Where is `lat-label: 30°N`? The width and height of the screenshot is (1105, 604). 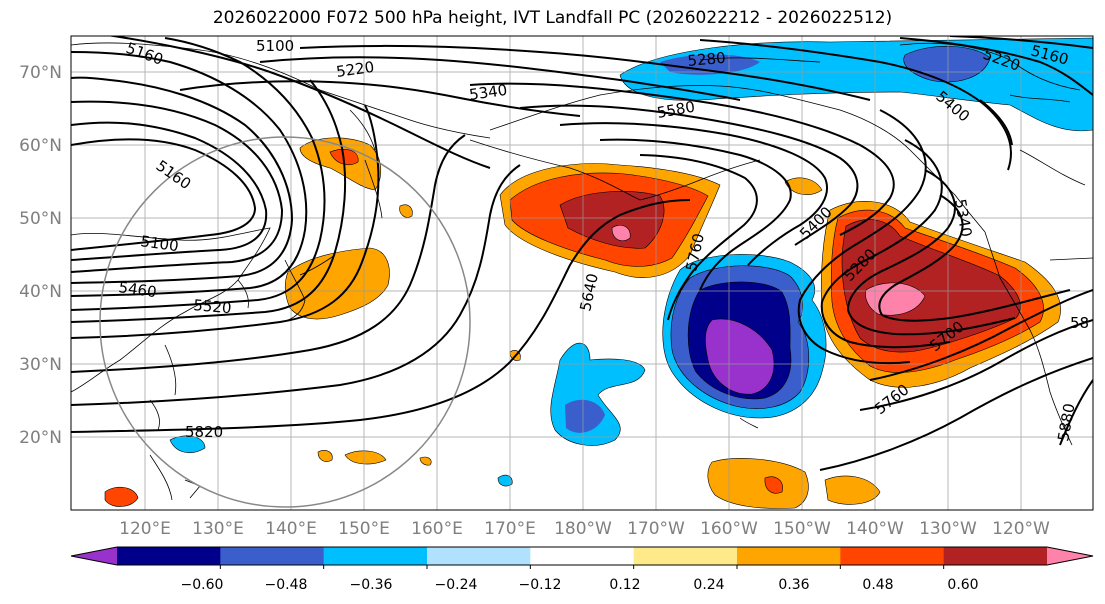
lat-label: 30°N is located at coordinates (40, 365).